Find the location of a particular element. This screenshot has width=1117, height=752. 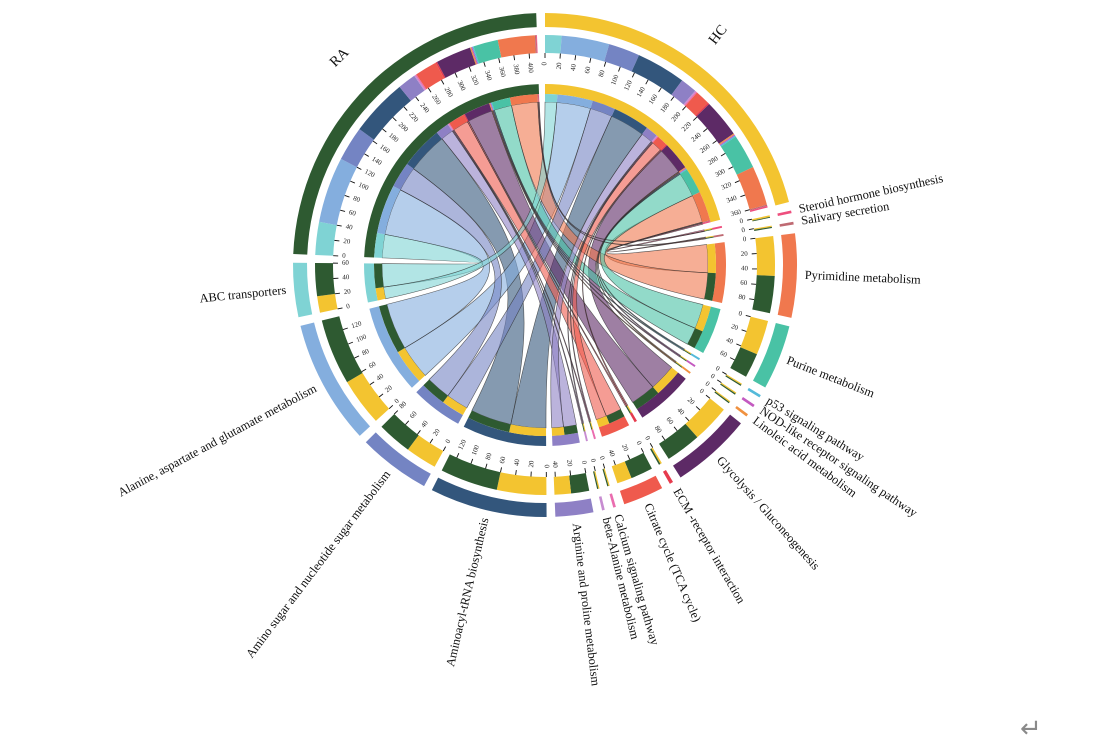

attachment-band-RA-salivary is located at coordinates (538, 98).